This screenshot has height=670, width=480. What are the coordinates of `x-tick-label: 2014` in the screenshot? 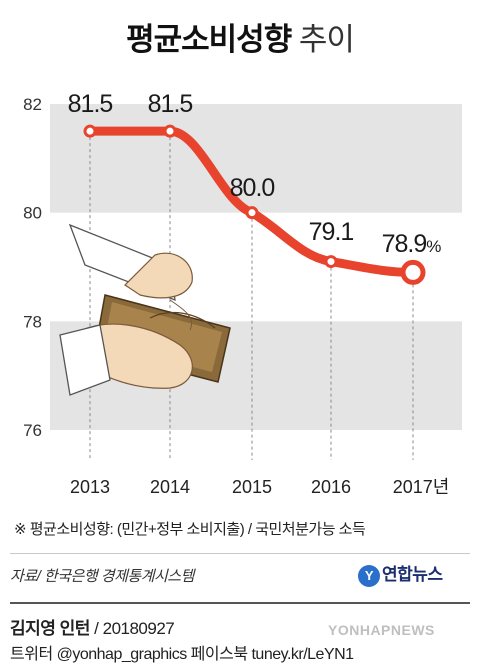 It's located at (170, 487).